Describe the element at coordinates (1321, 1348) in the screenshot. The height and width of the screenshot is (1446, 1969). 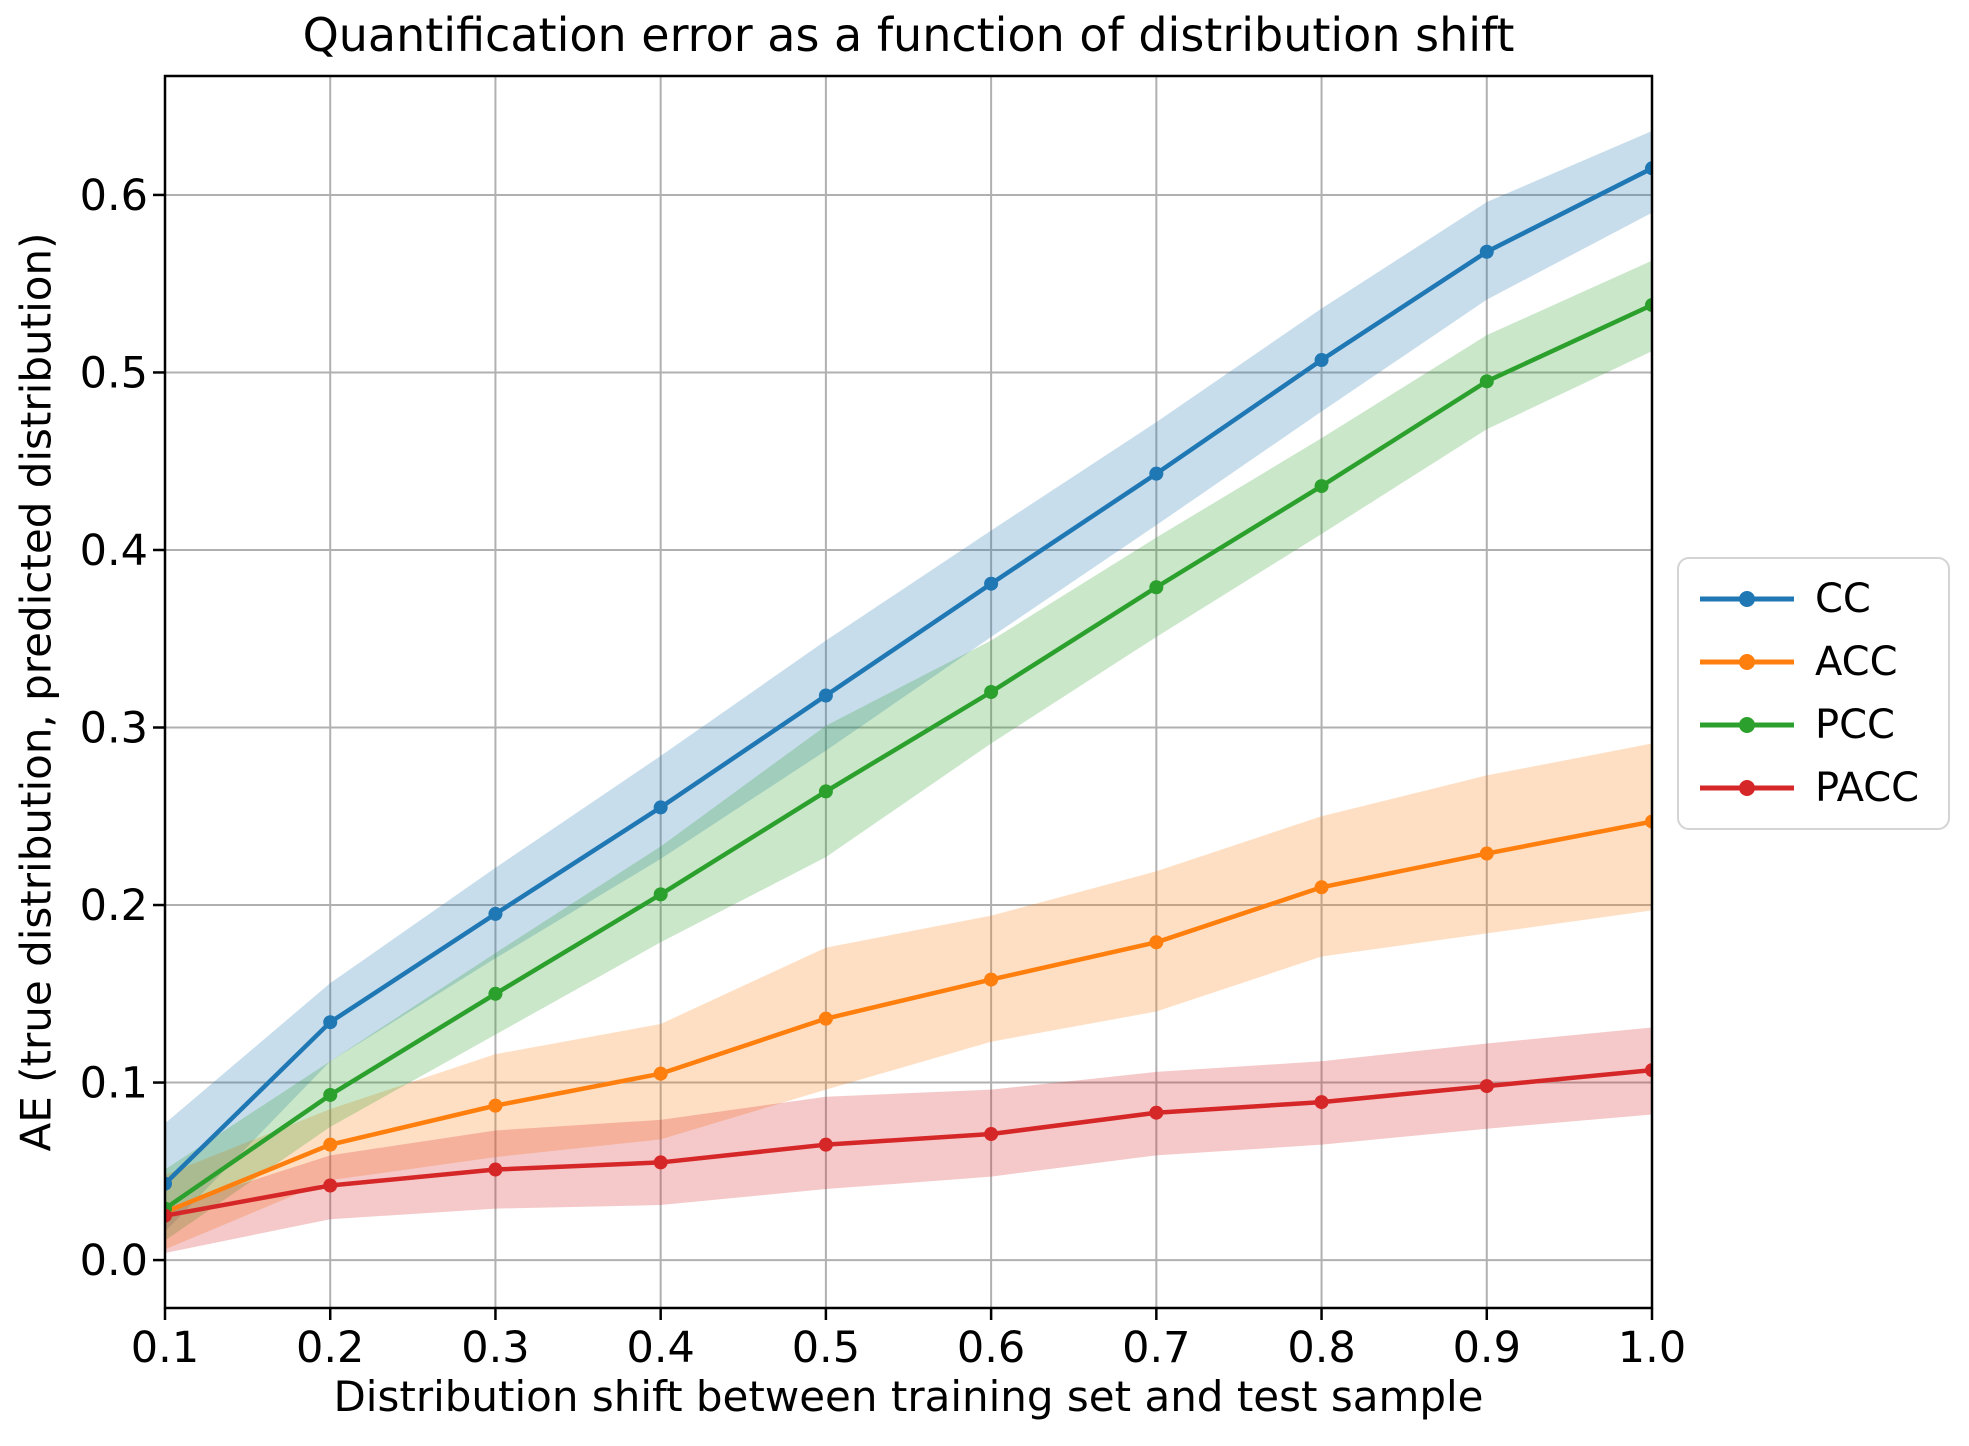
I see `svg-text: 0.8` at that location.